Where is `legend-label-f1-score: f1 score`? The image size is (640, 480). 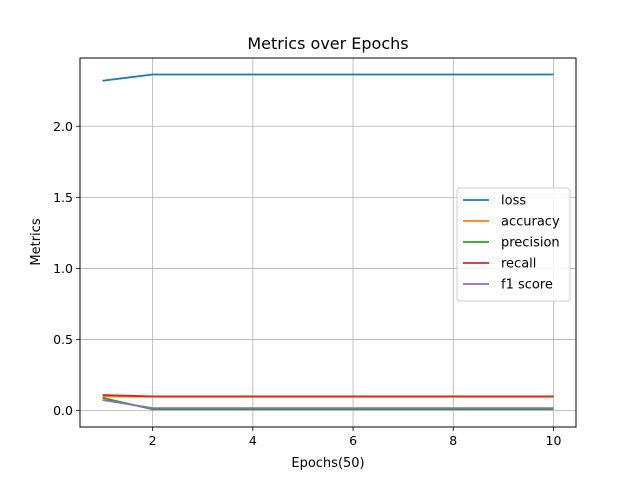 legend-label-f1-score: f1 score is located at coordinates (527, 285).